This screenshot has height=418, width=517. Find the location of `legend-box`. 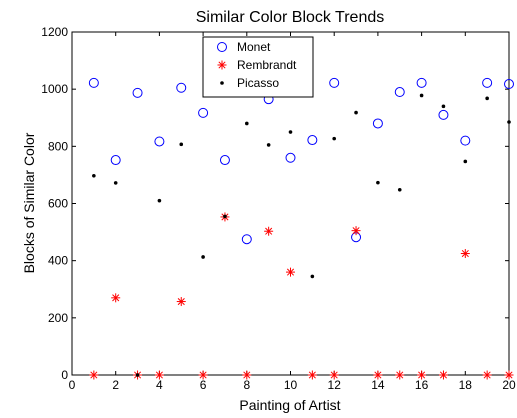

legend-box is located at coordinates (258, 67).